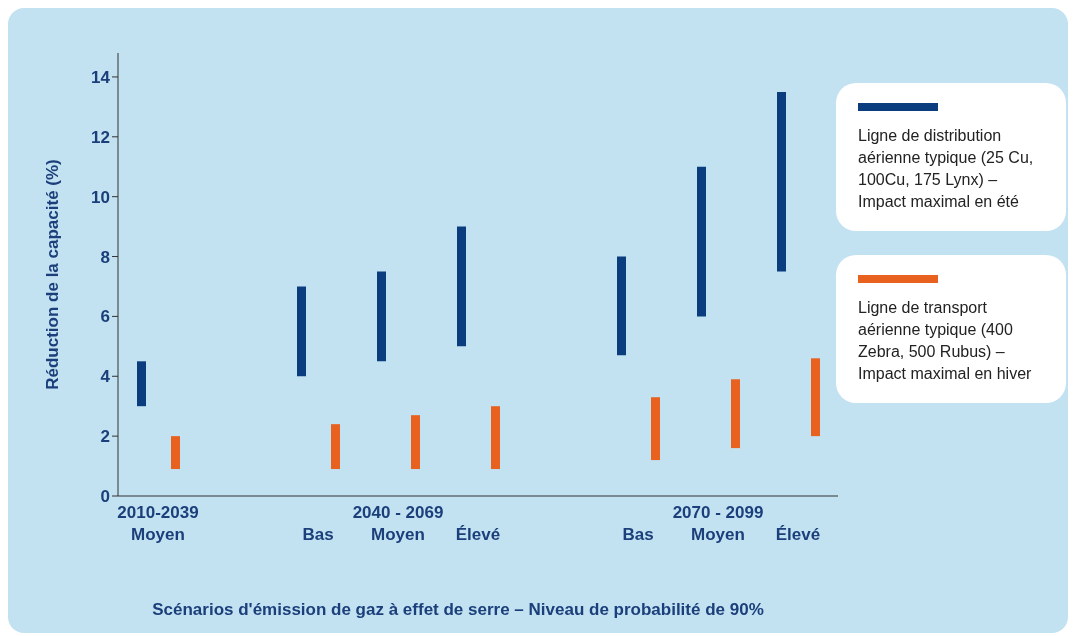  Describe the element at coordinates (105, 497) in the screenshot. I see `y-tick-label: 0` at that location.